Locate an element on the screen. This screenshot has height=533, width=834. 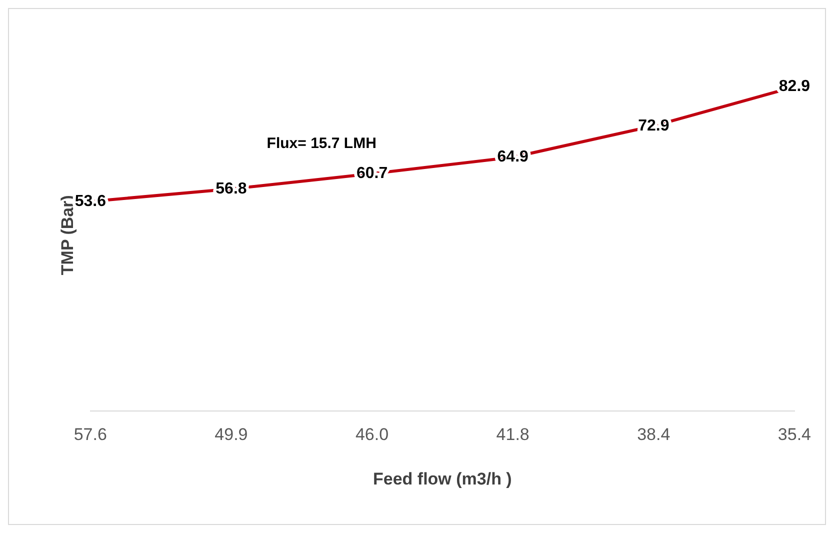
data-label: 53.6 is located at coordinates (90, 201).